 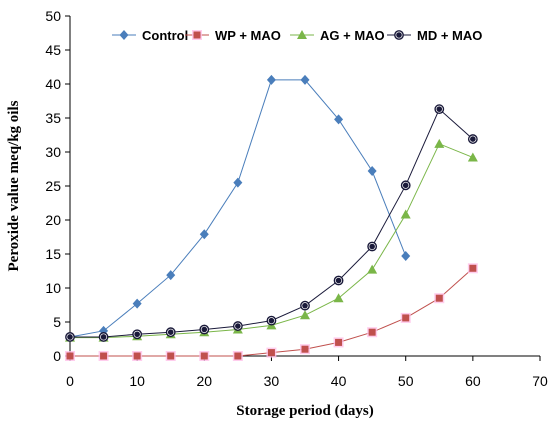 I want to click on x-axis-title: Storage period (days), so click(x=305, y=411).